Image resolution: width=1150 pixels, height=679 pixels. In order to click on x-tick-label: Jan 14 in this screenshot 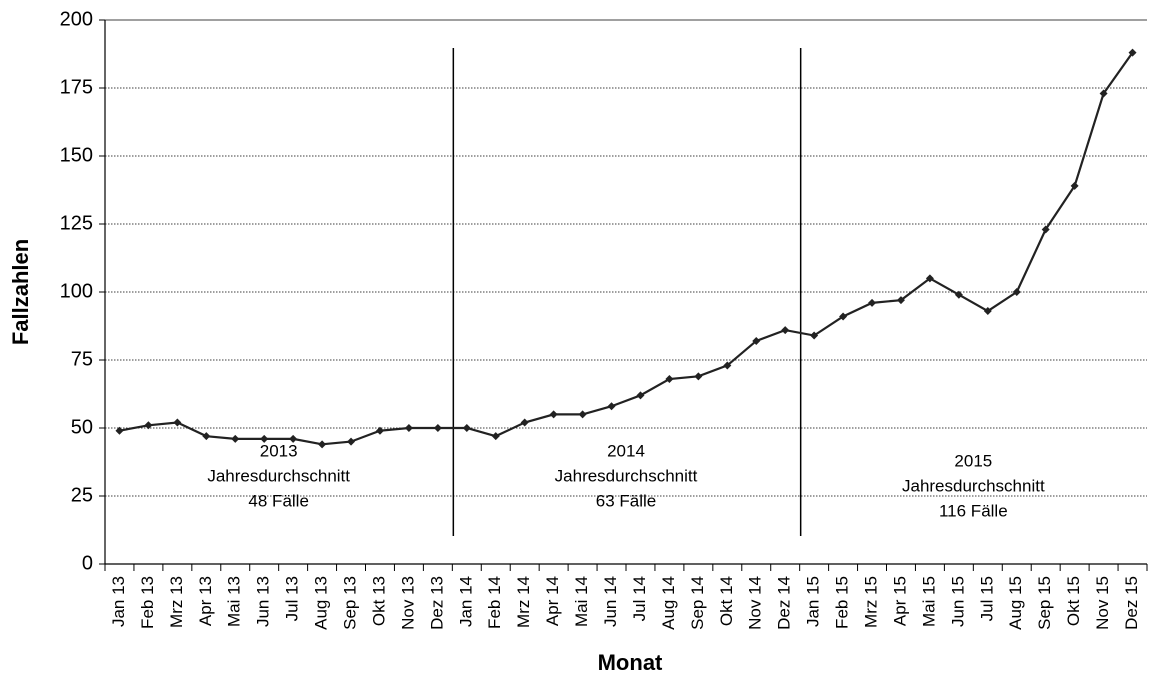, I will do `click(465, 601)`.